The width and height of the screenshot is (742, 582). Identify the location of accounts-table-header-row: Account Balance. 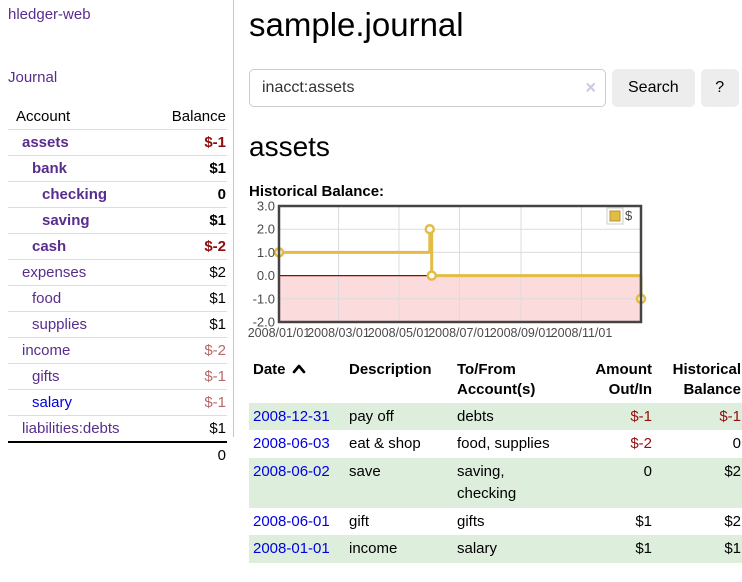
(117, 118).